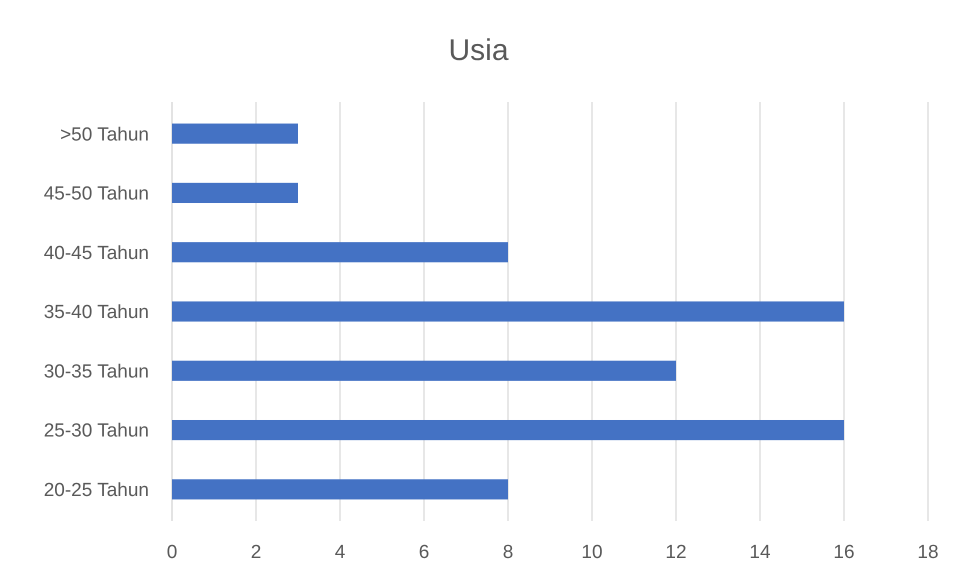 The image size is (957, 575). I want to click on x-tick-label: 12, so click(676, 552).